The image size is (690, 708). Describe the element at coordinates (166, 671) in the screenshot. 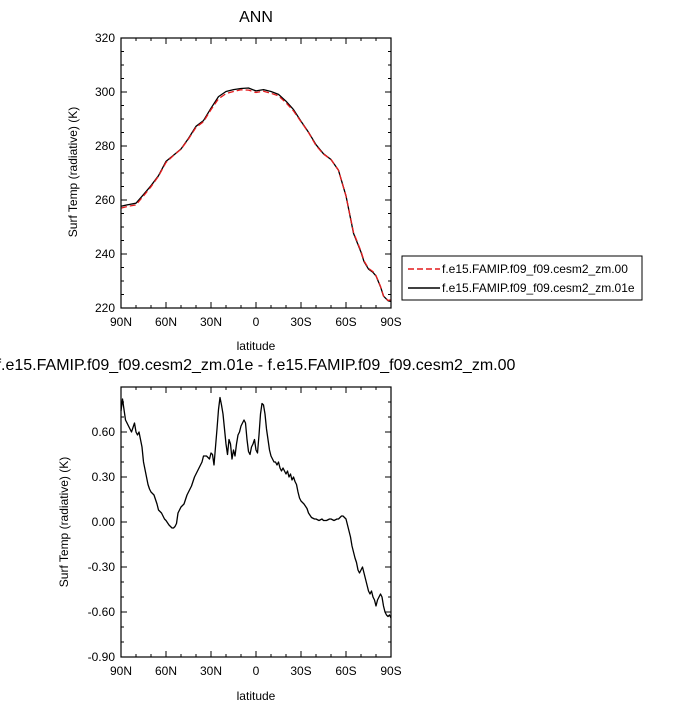

I see `bottom-x-tick-label: 60N` at that location.